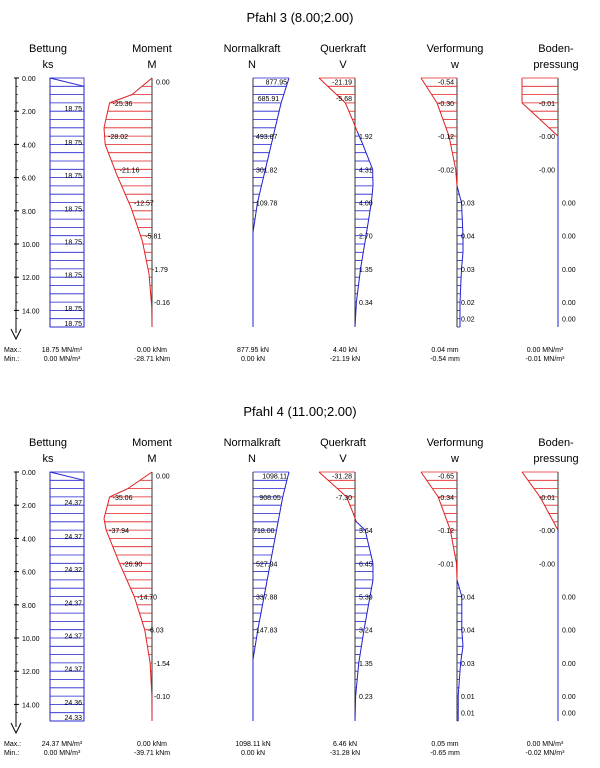 The height and width of the screenshot is (768, 600). What do you see at coordinates (366, 564) in the screenshot?
I see `querkraft-value-label: 6.45` at bounding box center [366, 564].